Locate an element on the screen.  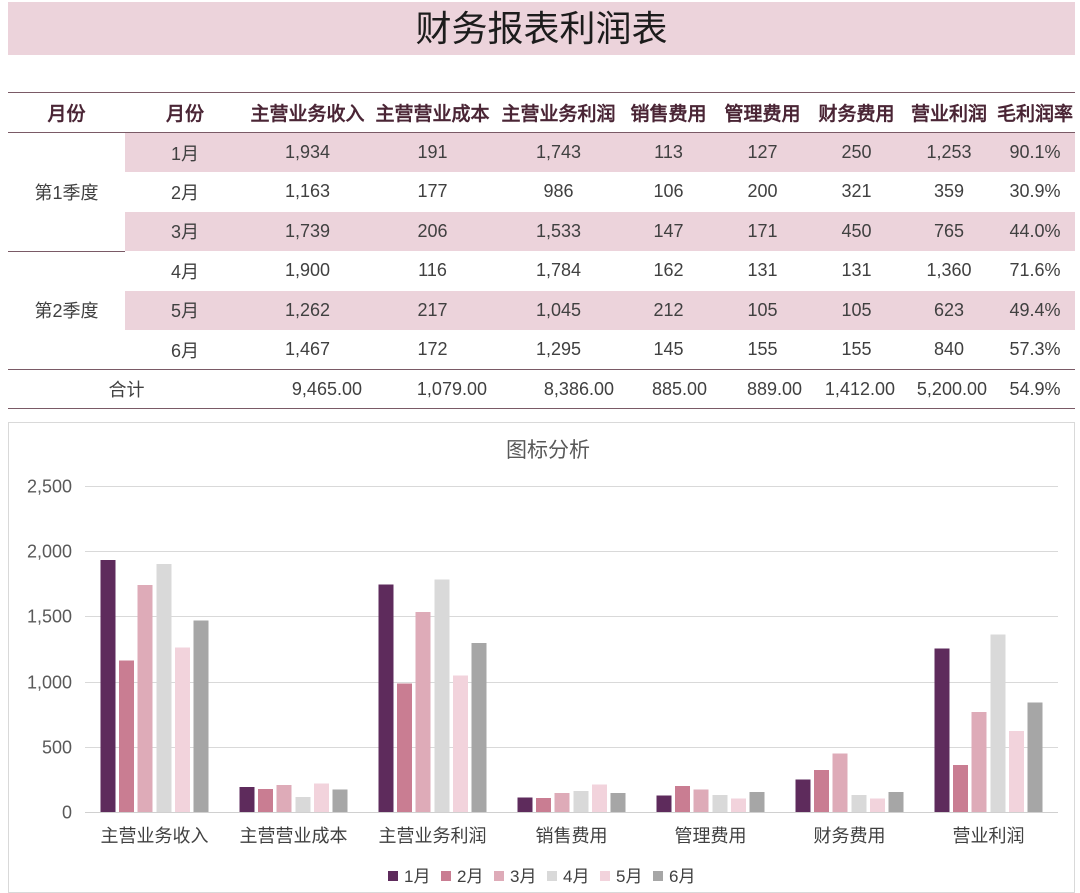
table-row: 6月 1,467 172 1,295 145 155 155 840 57.3% is located at coordinates (541, 350).